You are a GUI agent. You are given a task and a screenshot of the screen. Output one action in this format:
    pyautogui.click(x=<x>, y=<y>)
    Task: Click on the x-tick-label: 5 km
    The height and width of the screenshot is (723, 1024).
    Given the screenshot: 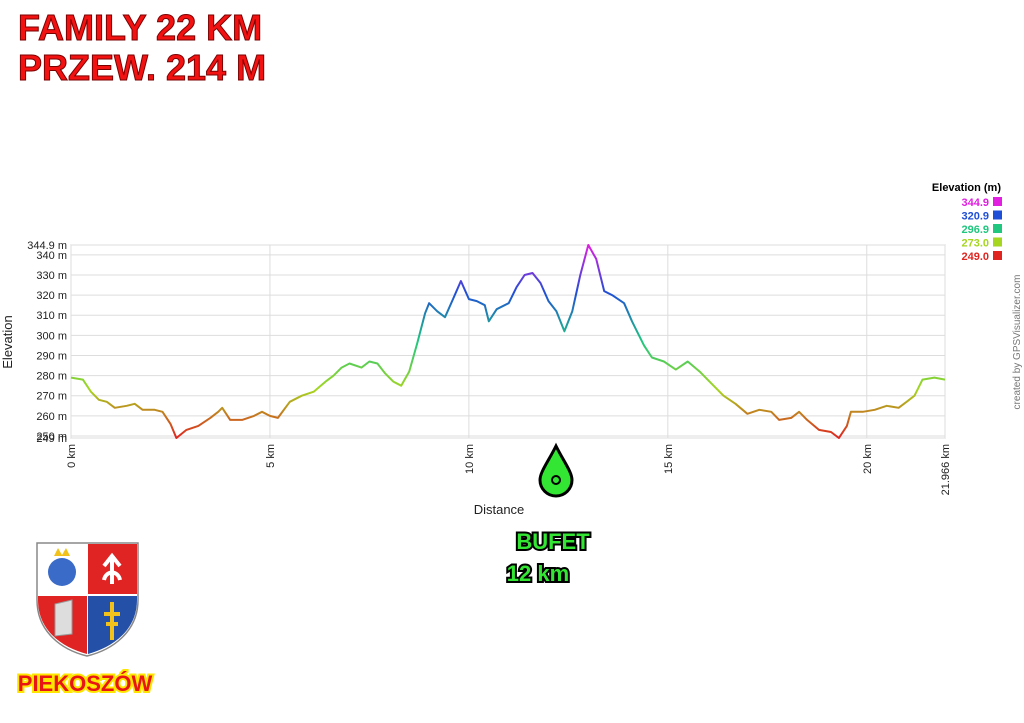 What is the action you would take?
    pyautogui.click(x=271, y=456)
    